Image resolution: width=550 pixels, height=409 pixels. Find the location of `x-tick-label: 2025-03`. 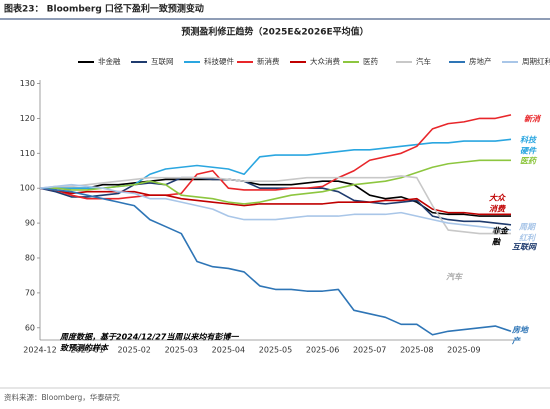

x-tick-label: 2025-03 is located at coordinates (181, 350).